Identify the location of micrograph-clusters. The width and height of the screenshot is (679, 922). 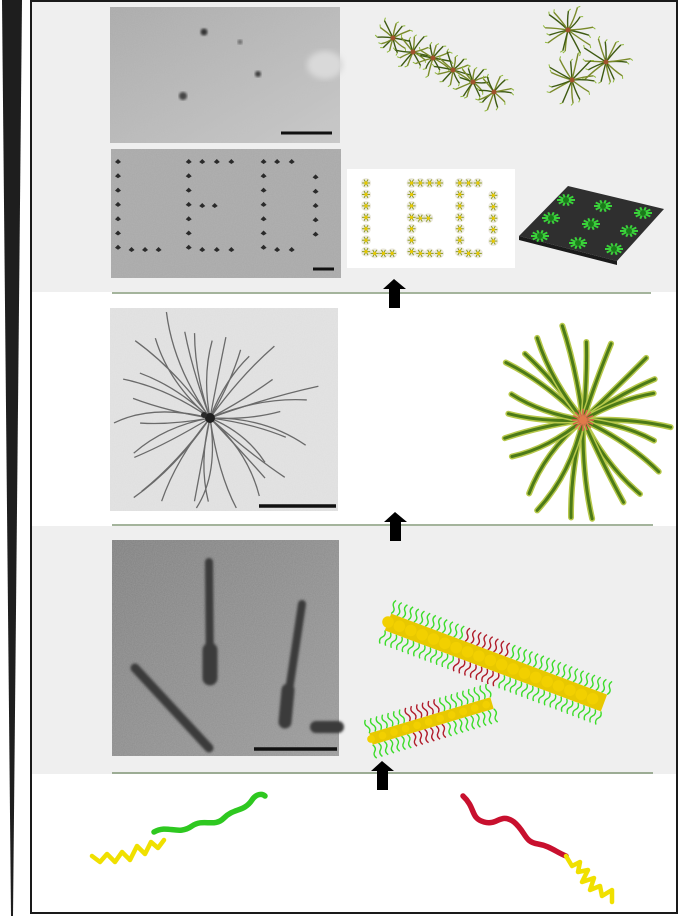
(226, 75).